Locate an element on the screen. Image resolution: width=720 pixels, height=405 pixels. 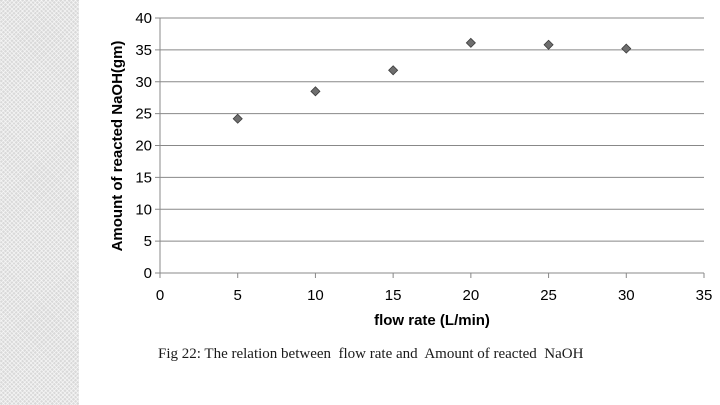
x-tick-label: 30 is located at coordinates (626, 295).